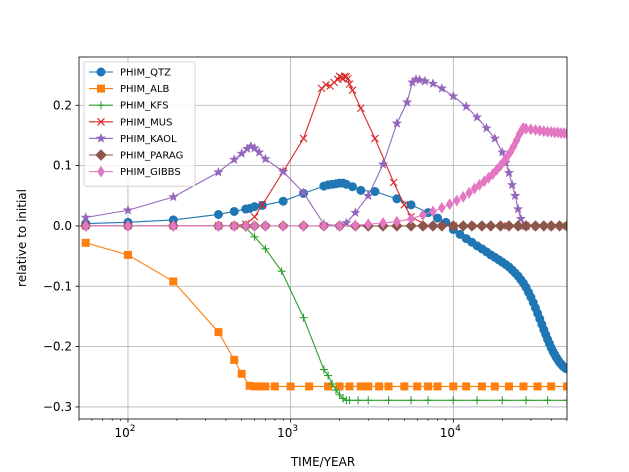 This screenshot has height=472, width=629. What do you see at coordinates (124, 432) in the screenshot?
I see `x-tick-label: 10²` at bounding box center [124, 432].